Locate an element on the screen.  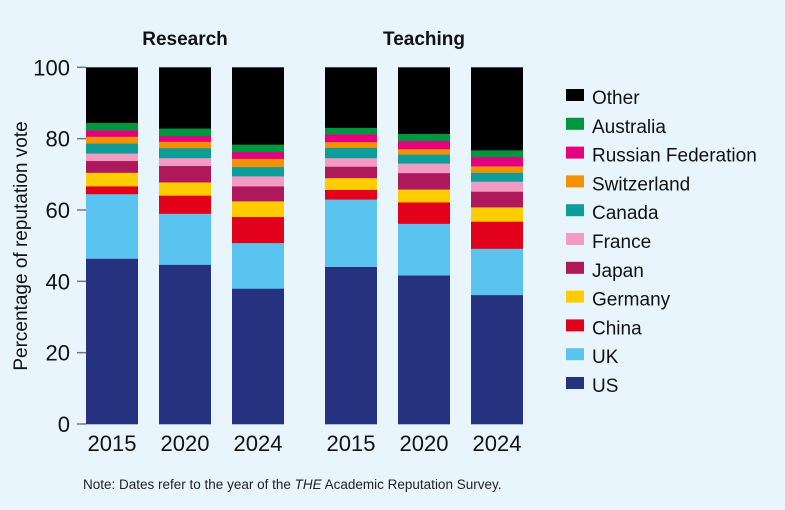
legend-label: Germany is located at coordinates (631, 300).